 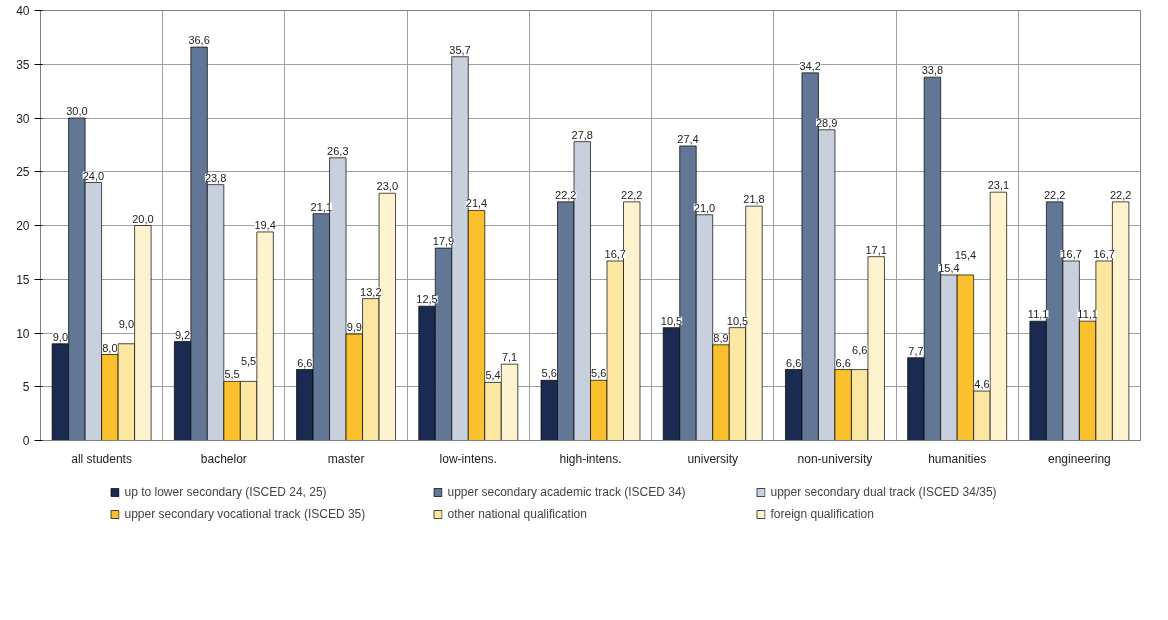 I want to click on legend-label: other national qualification, so click(x=517, y=514).